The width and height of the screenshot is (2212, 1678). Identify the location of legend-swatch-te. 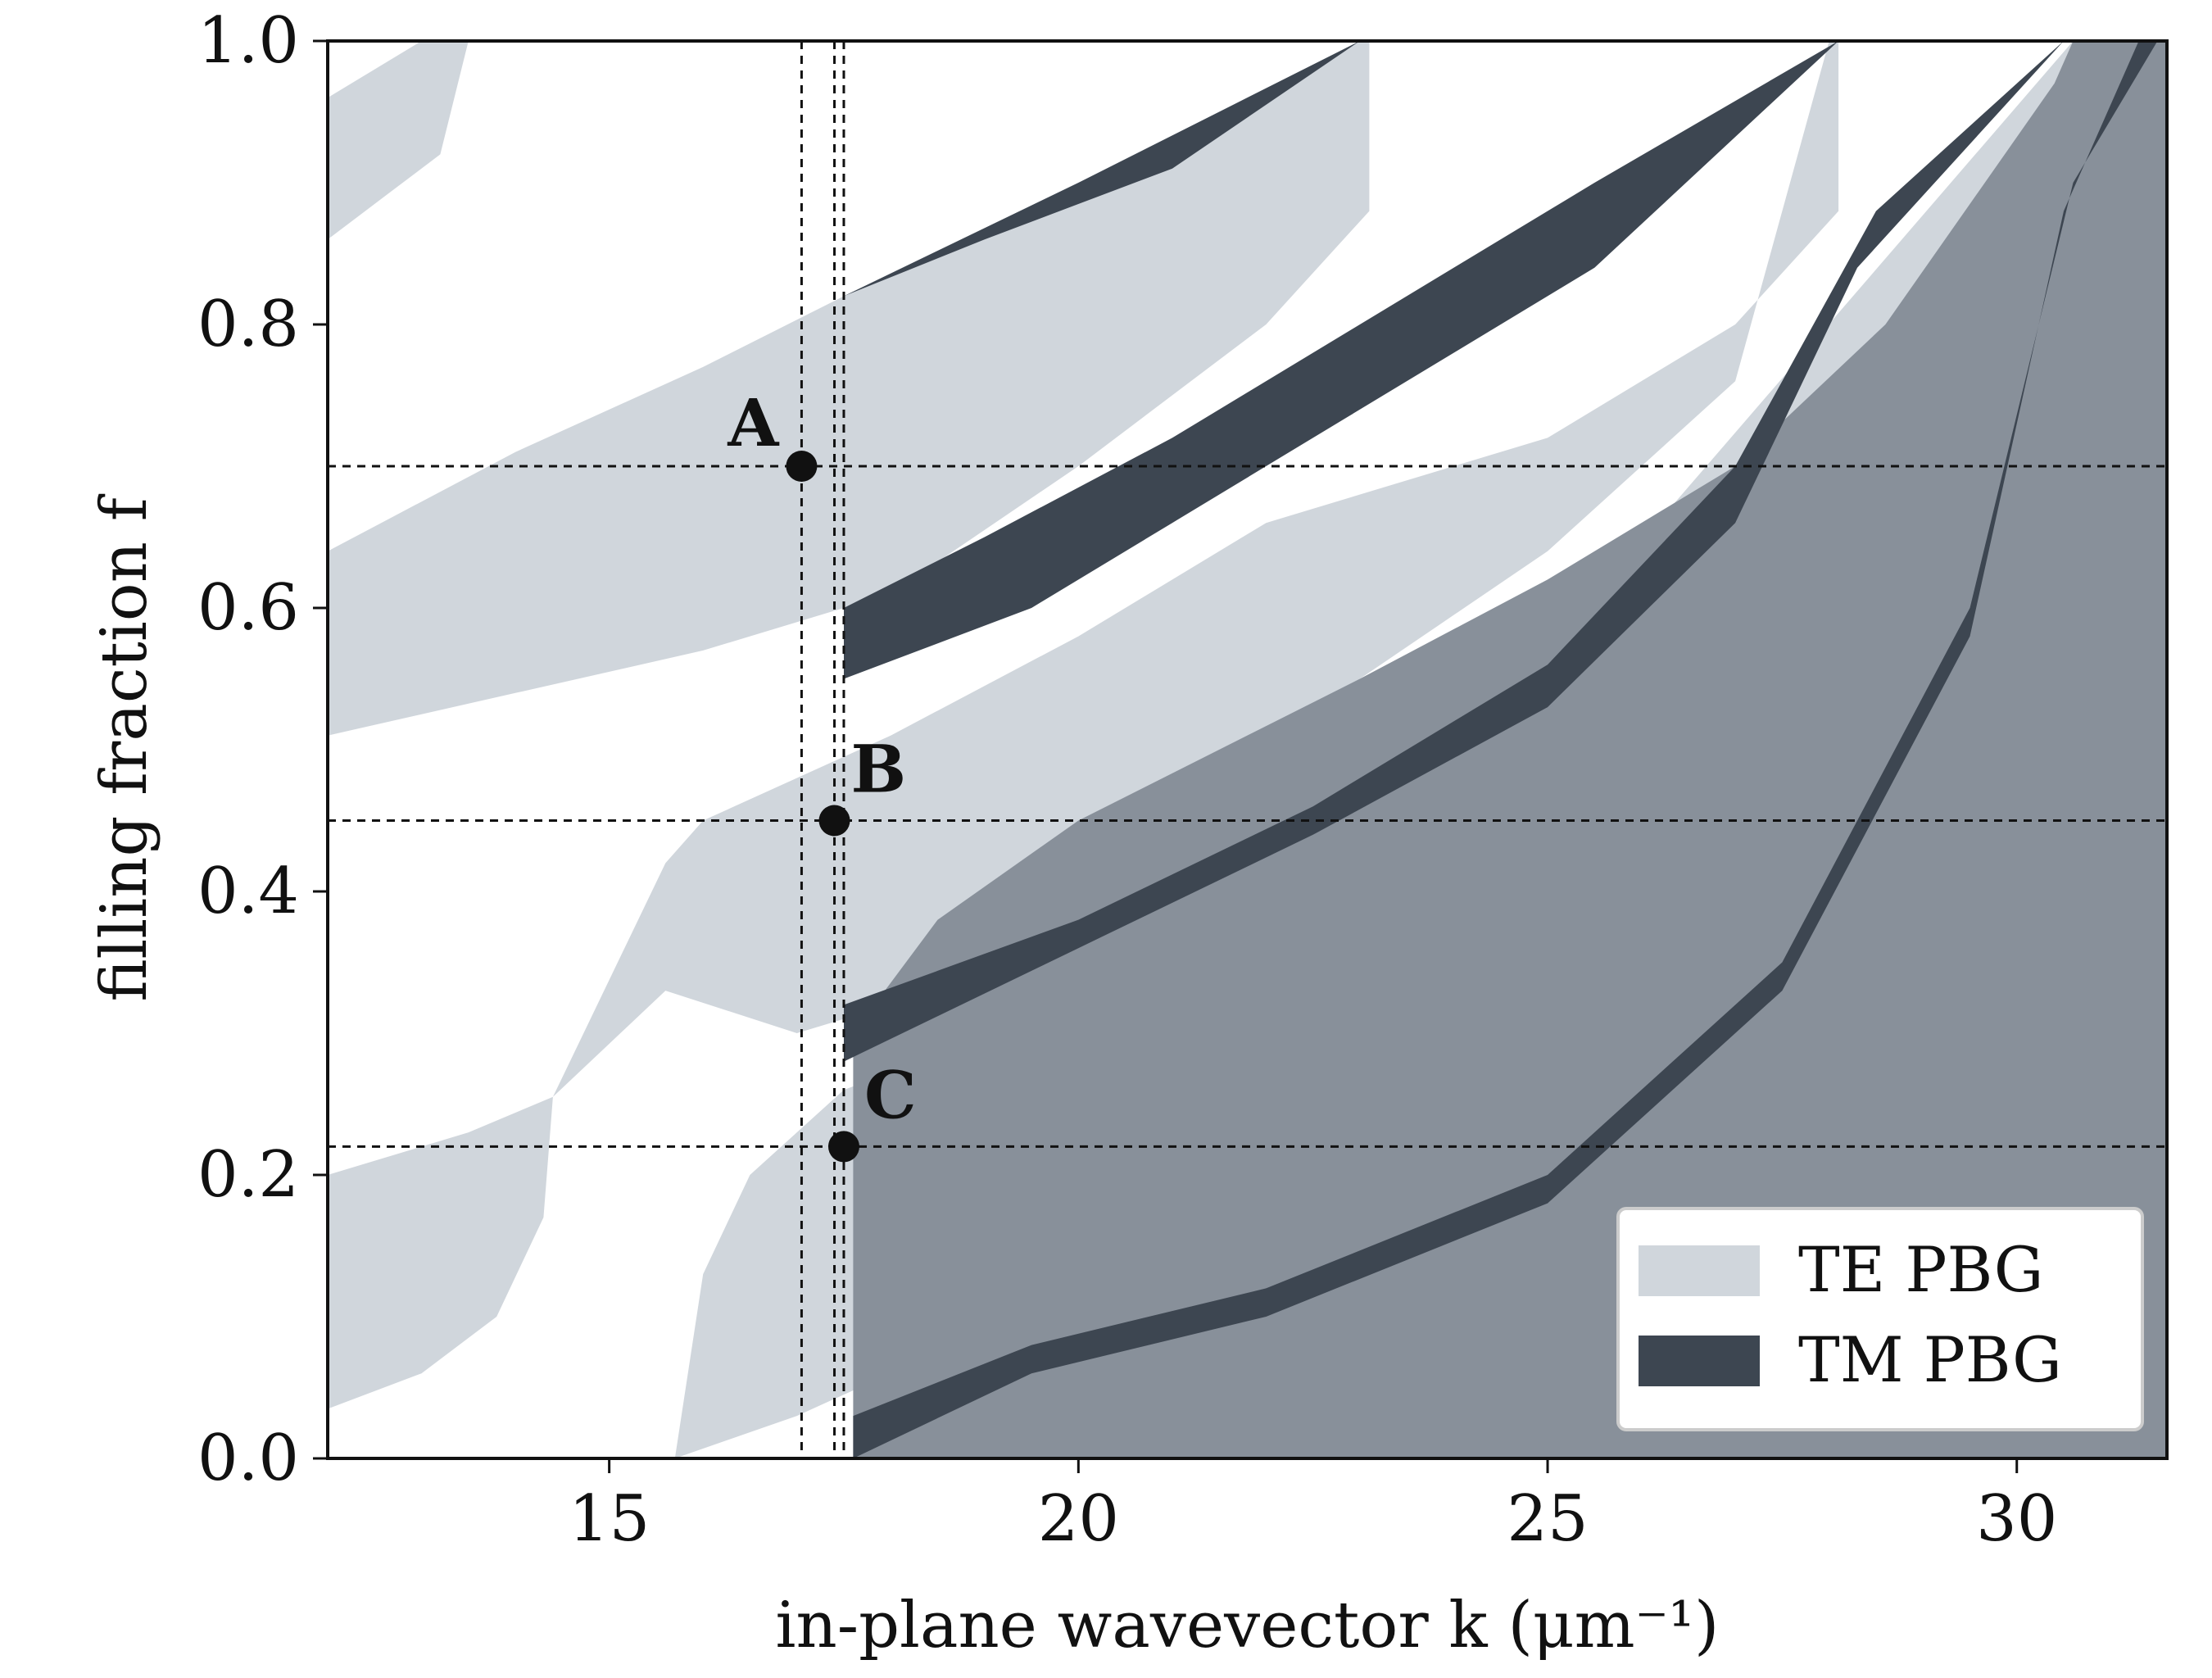
(1699, 1270).